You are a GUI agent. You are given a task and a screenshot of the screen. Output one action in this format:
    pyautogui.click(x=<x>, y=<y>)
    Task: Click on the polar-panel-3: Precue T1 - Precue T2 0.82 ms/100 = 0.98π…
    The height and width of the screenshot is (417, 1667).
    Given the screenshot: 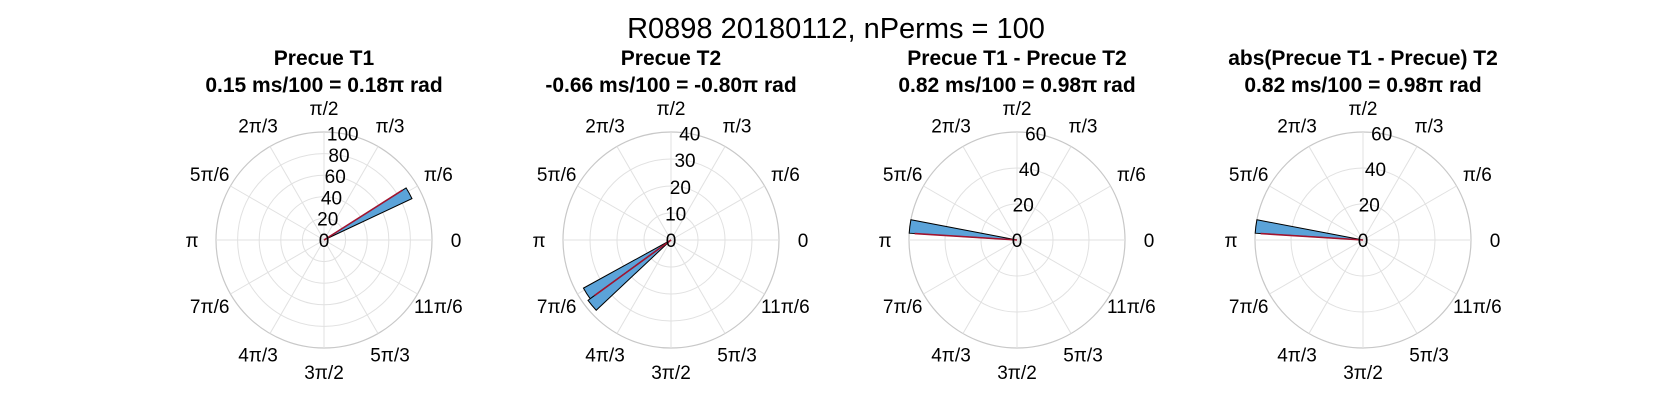 What is the action you would take?
    pyautogui.click(x=1016, y=215)
    